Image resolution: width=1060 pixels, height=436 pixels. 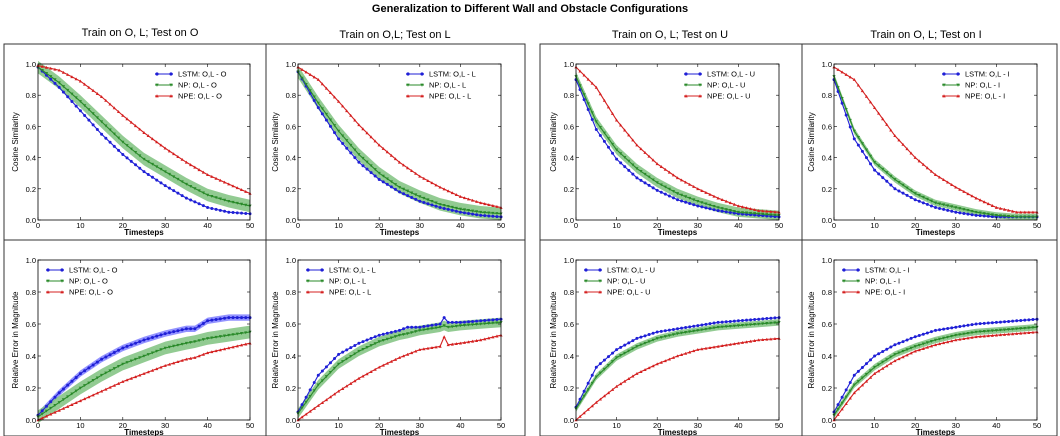 What do you see at coordinates (569, 126) in the screenshot?
I see `y-tick-label: 0.6` at bounding box center [569, 126].